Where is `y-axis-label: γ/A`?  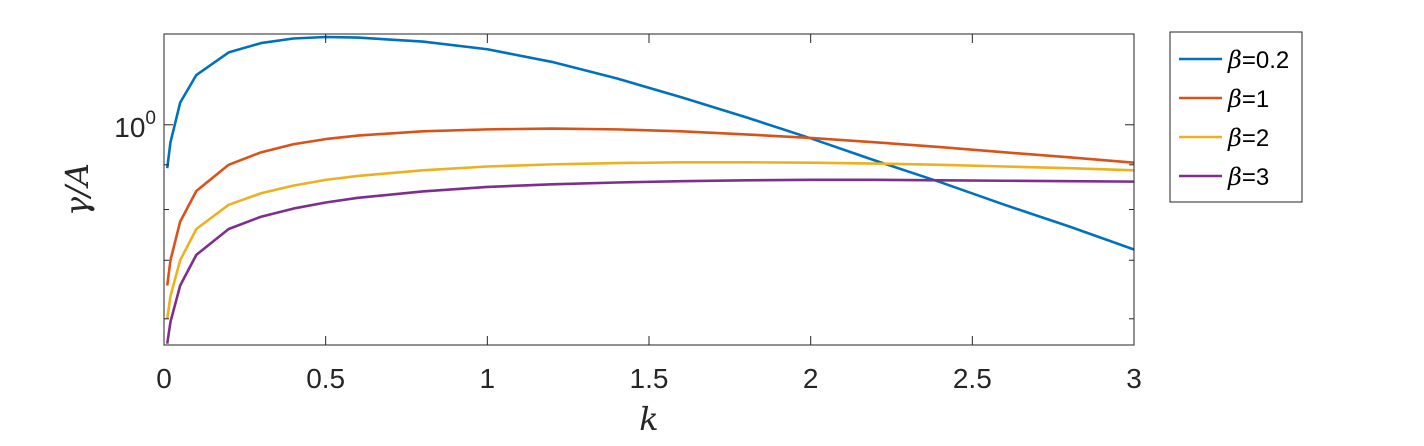
y-axis-label: γ/A is located at coordinates (77, 189).